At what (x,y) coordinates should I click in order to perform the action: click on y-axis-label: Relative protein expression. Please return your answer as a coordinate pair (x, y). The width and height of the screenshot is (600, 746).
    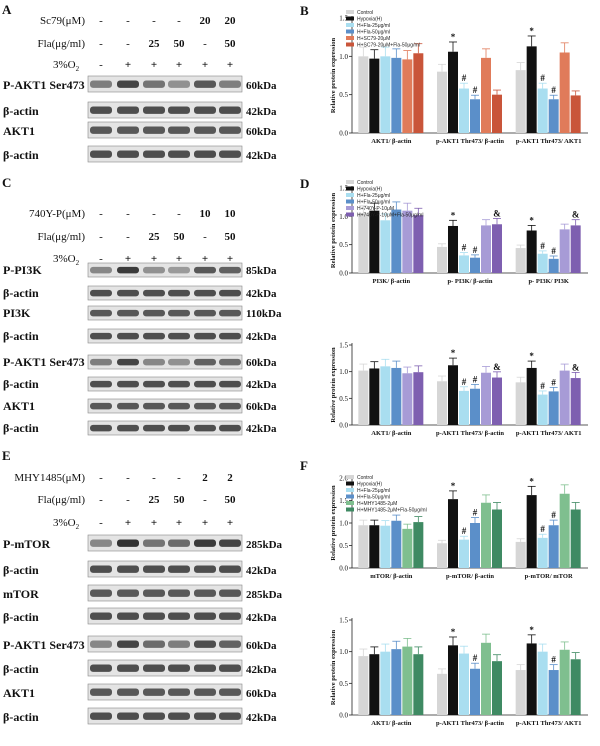
    Looking at the image, I should click on (333, 385).